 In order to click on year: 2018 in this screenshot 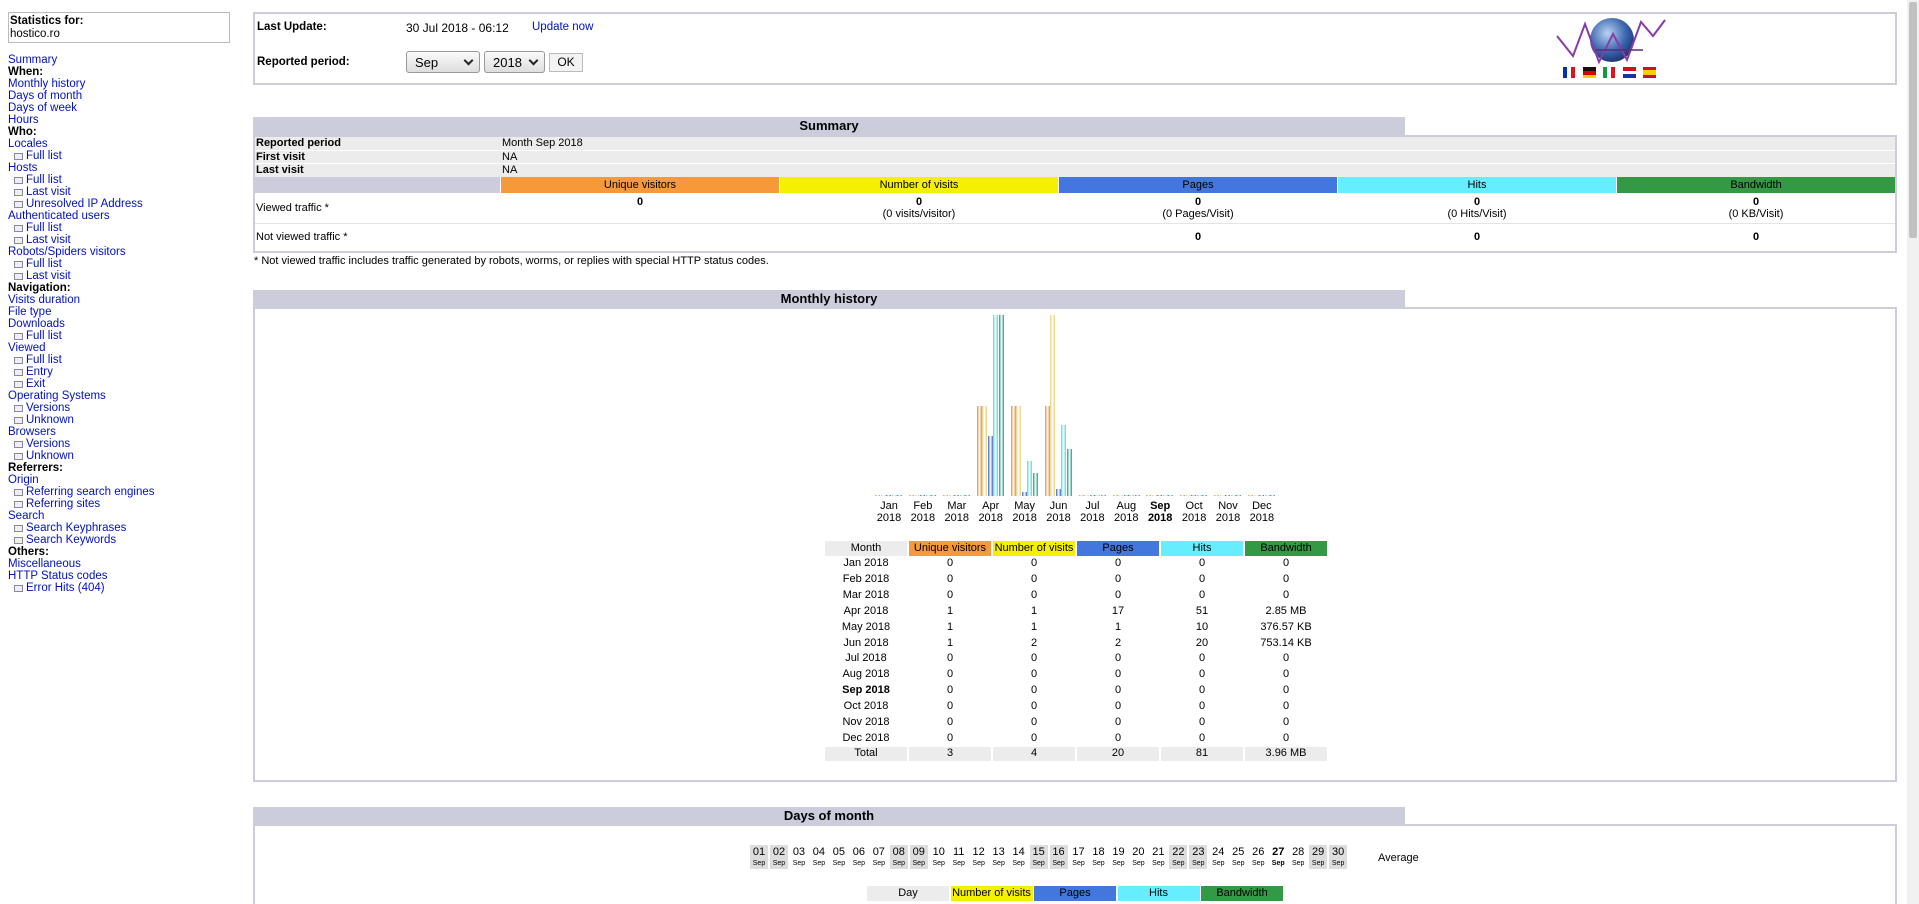, I will do `click(878, 626)`.